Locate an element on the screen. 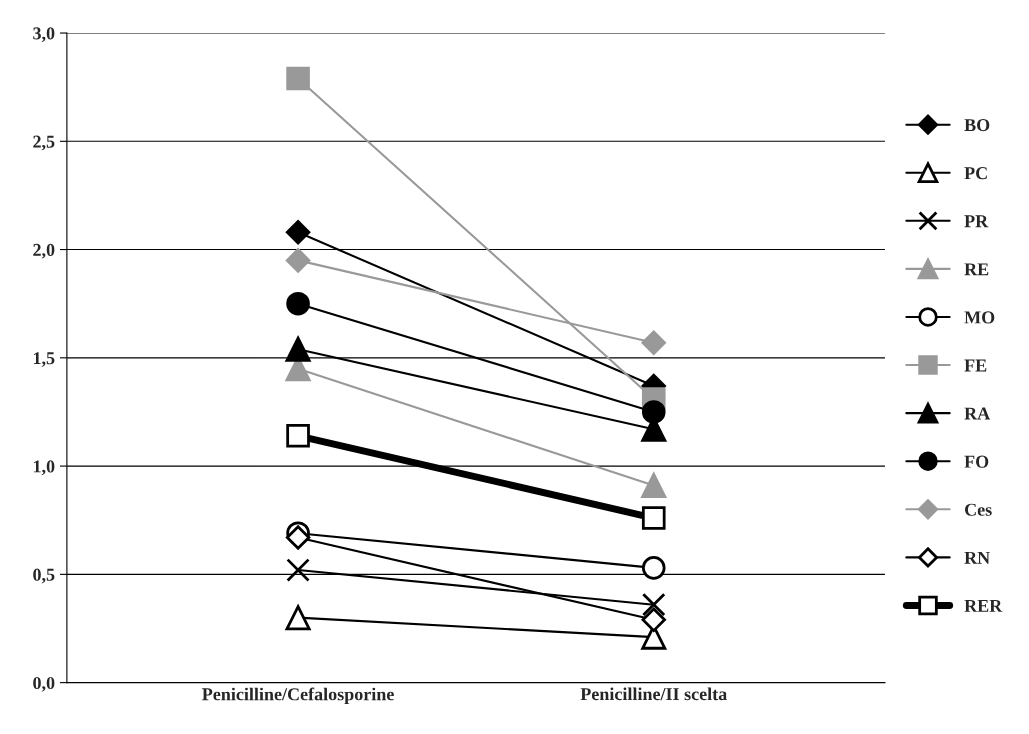 This screenshot has height=734, width=1029. y-tick-label: 1,0 is located at coordinates (44, 468).